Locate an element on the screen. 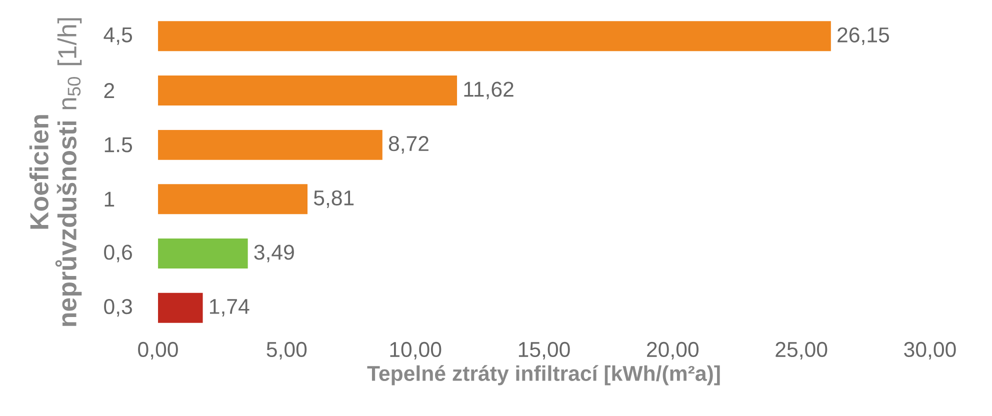 The image size is (992, 416). y-tick-label: 4,5 is located at coordinates (118, 36).